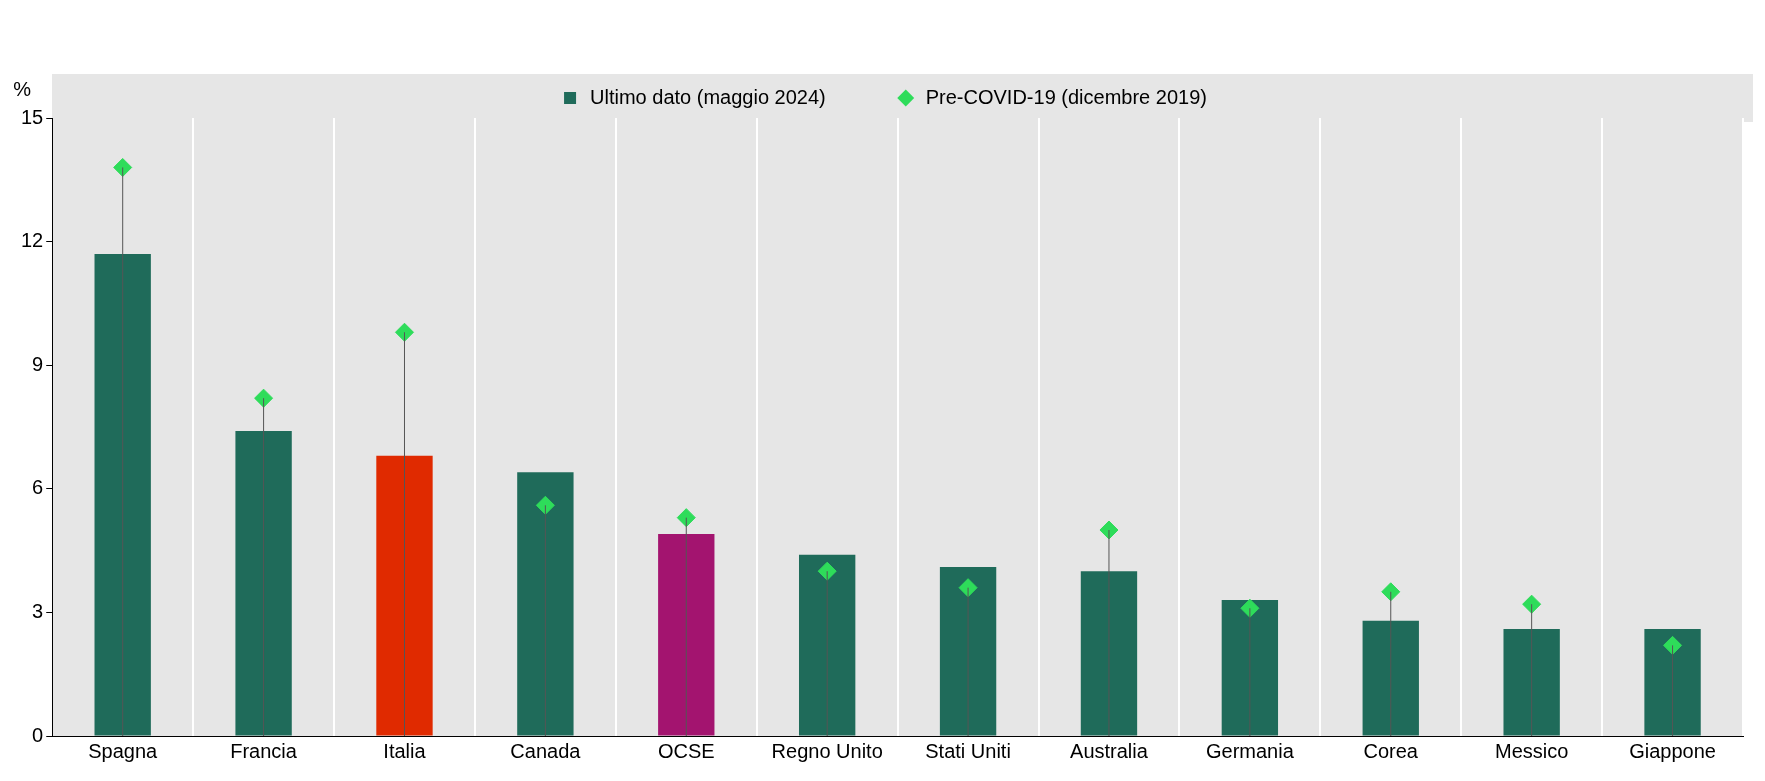 Image resolution: width=1765 pixels, height=781 pixels. Describe the element at coordinates (708, 96) in the screenshot. I see `legend-label: Ultimo dato (maggio 2024)` at that location.